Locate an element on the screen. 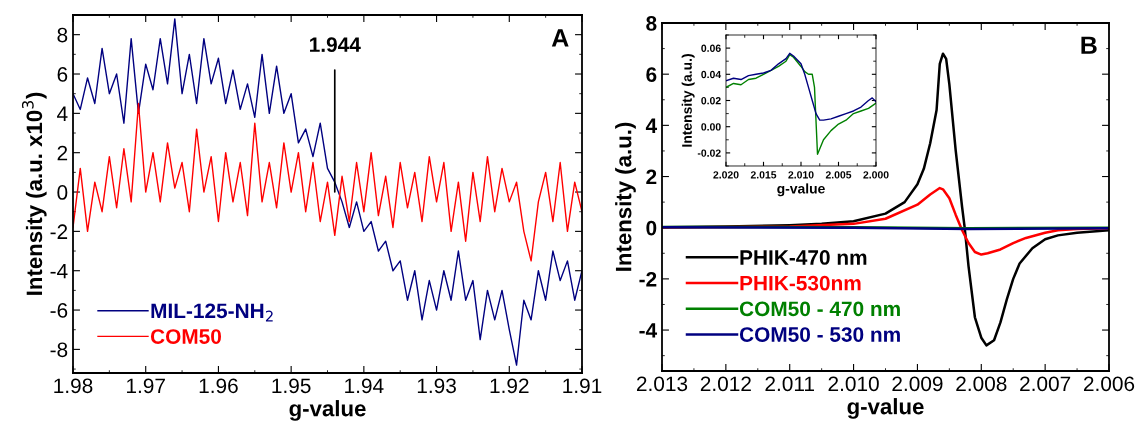 This screenshot has height=426, width=1135. legend-label: PHIK-470 nm is located at coordinates (803, 257).